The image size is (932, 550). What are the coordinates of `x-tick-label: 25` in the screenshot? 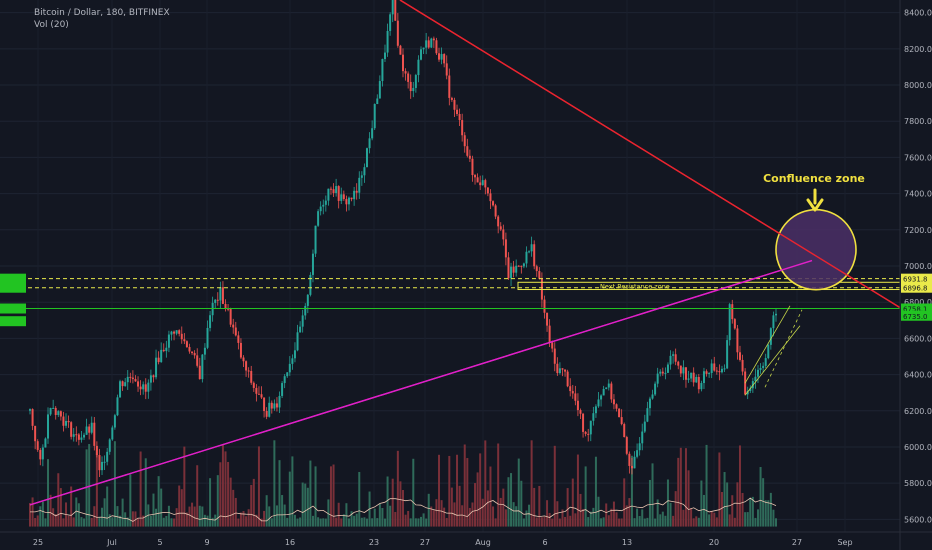 It's located at (38, 542).